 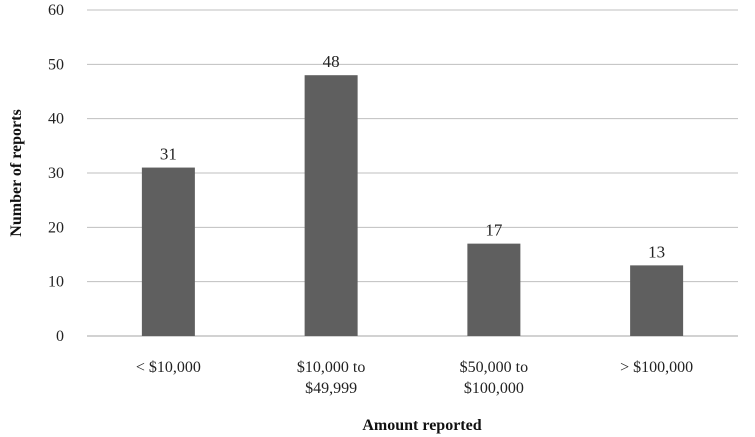 I want to click on y-tick-label: 40, so click(x=56, y=119).